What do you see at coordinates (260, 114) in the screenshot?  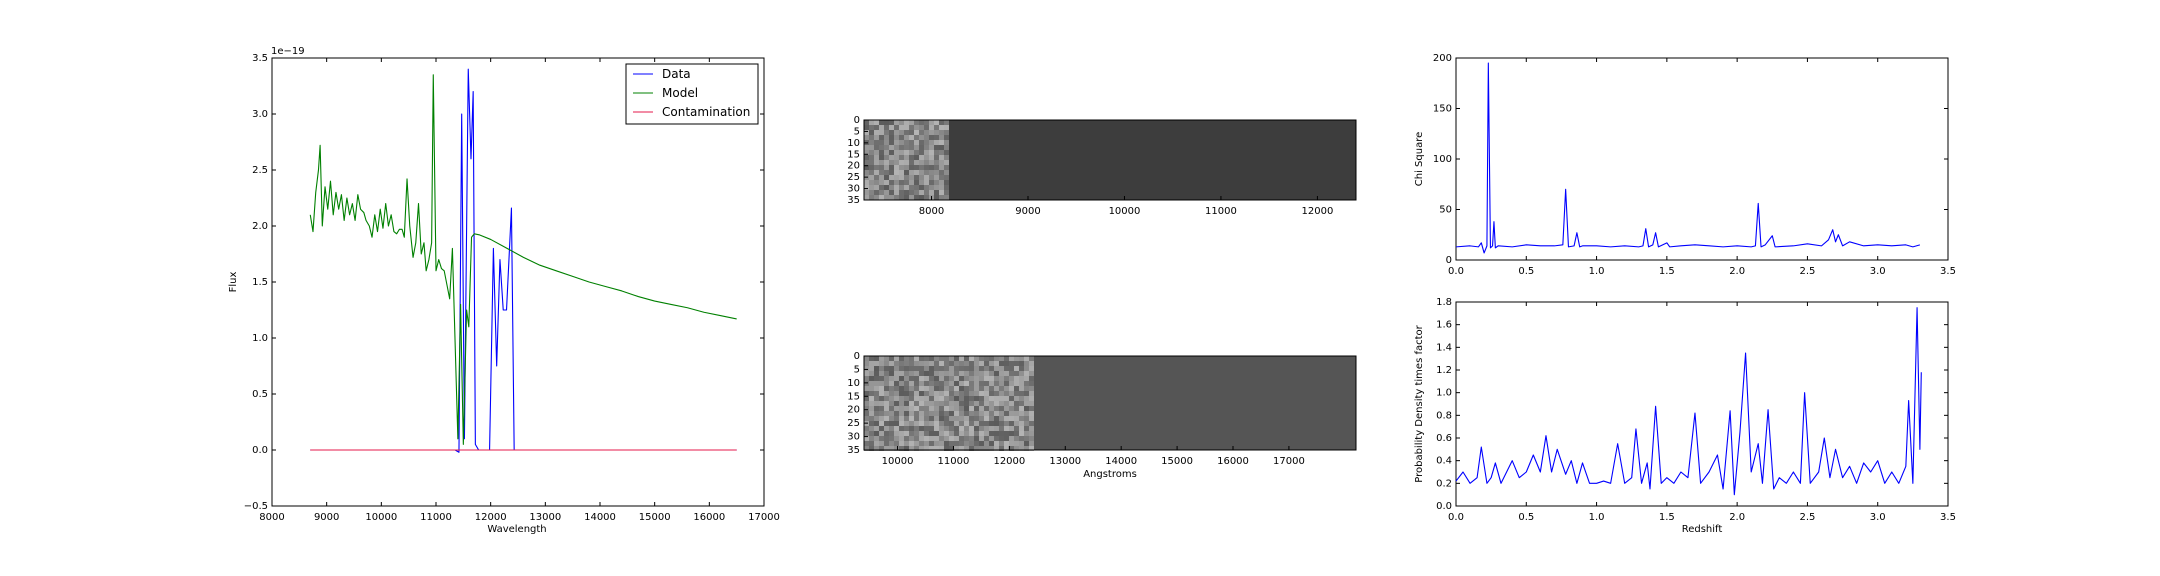 I see `y-tick-label: 3.0` at bounding box center [260, 114].